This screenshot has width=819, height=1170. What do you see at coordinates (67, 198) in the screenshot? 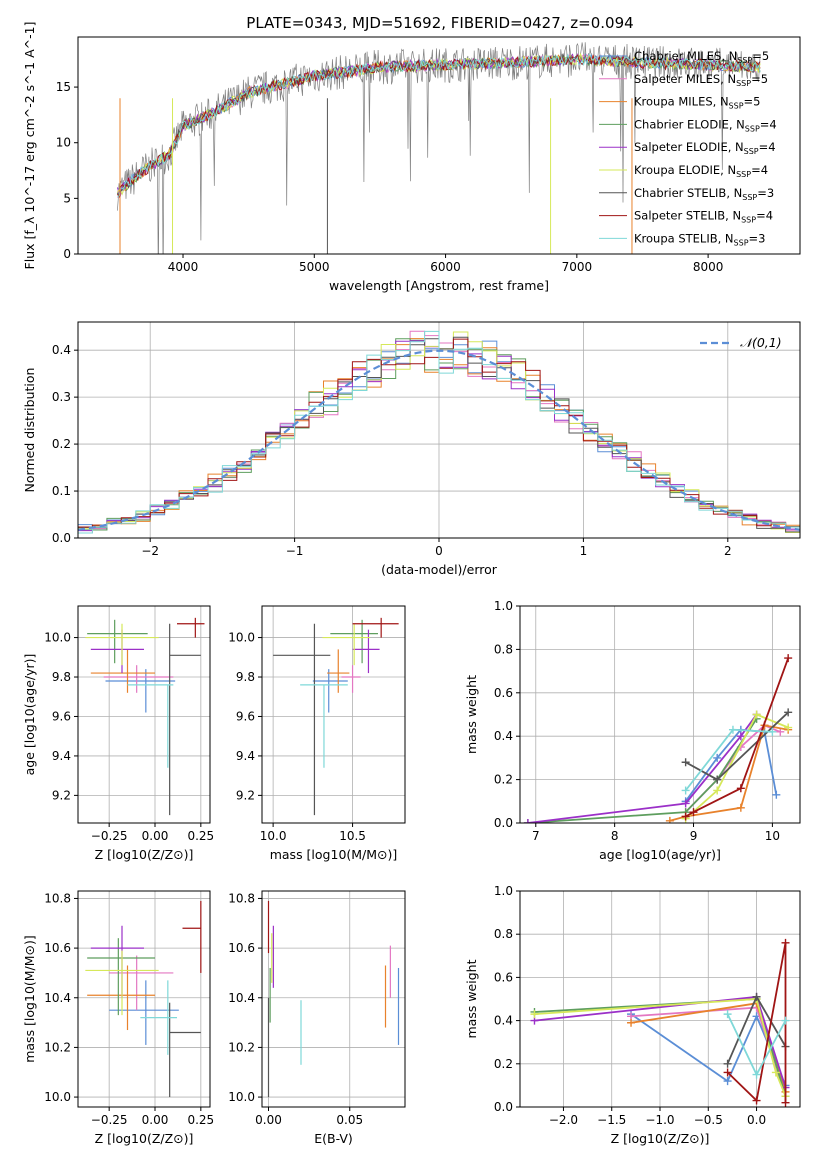
I see `spectrum-ytick-label: 5` at bounding box center [67, 198].